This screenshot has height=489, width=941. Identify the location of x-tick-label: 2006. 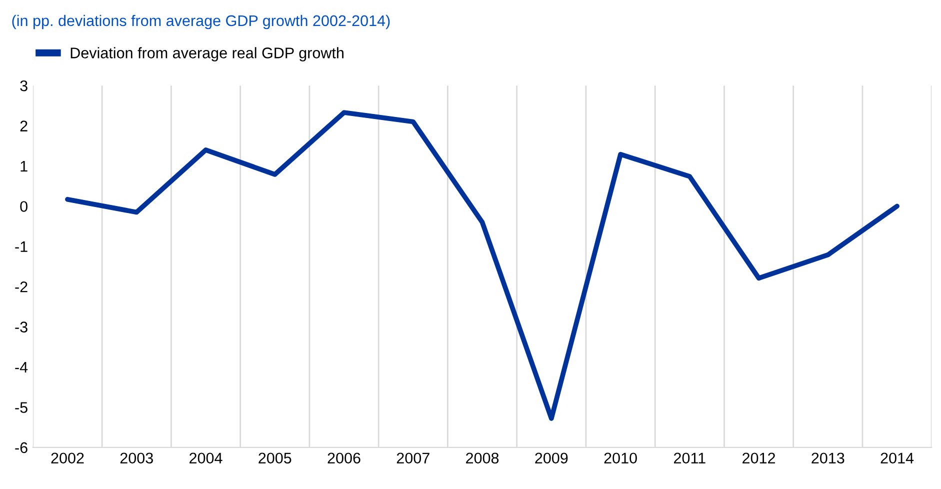
(344, 458).